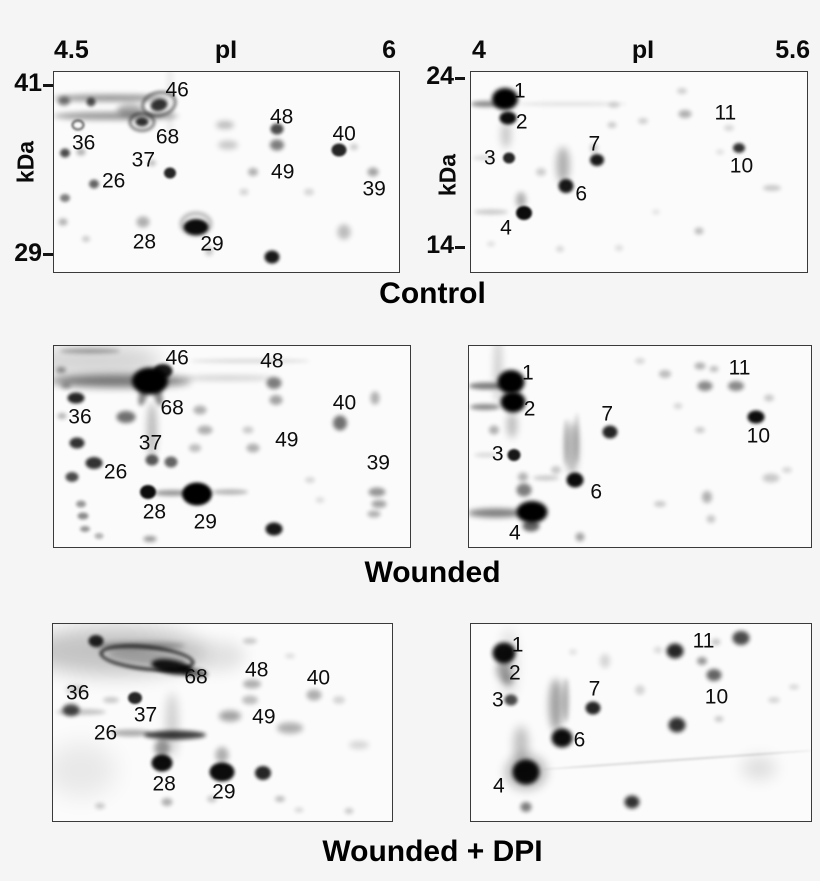  I want to click on spot-label-4: 4, so click(499, 786).